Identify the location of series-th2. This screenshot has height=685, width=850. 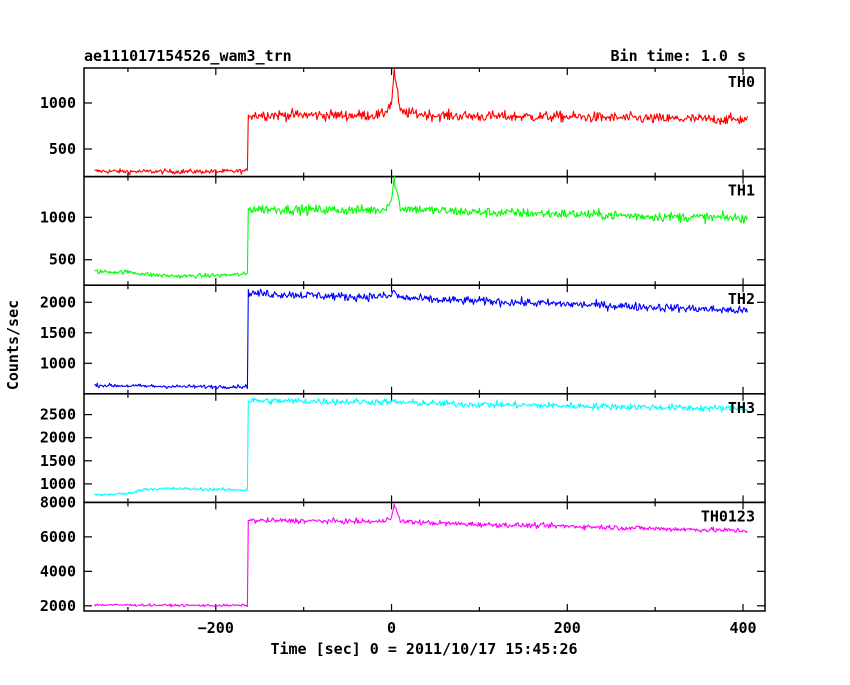
(421, 339).